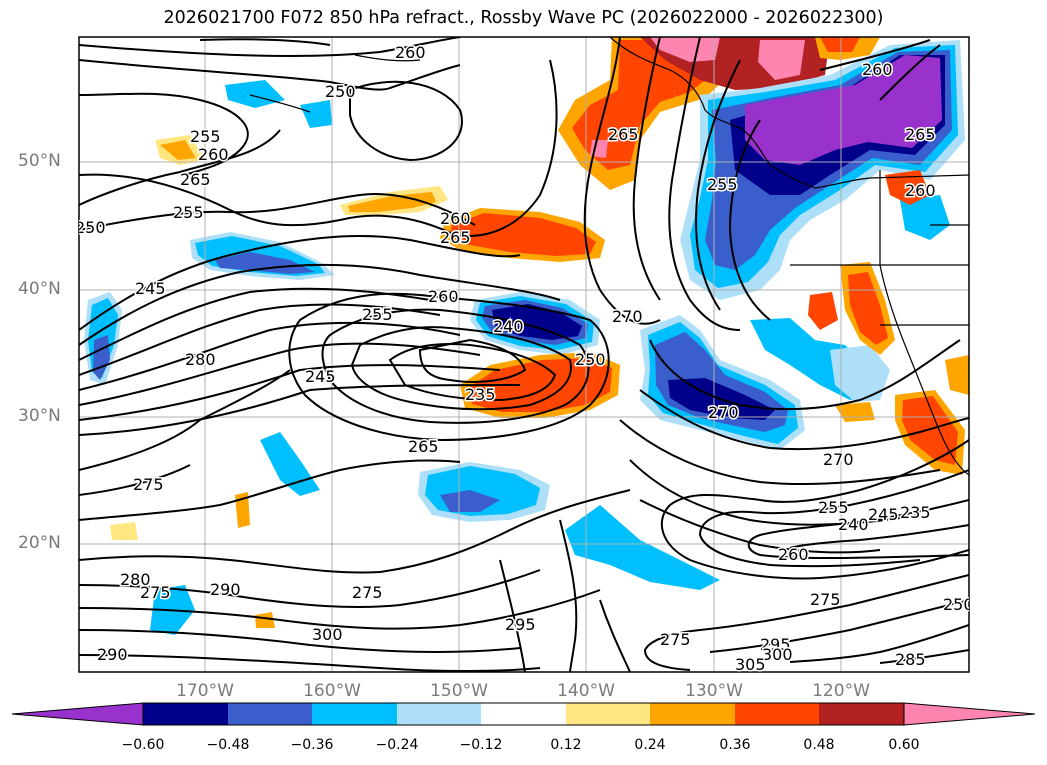  I want to click on shade-gulf-alaska-red, so click(648, 105).